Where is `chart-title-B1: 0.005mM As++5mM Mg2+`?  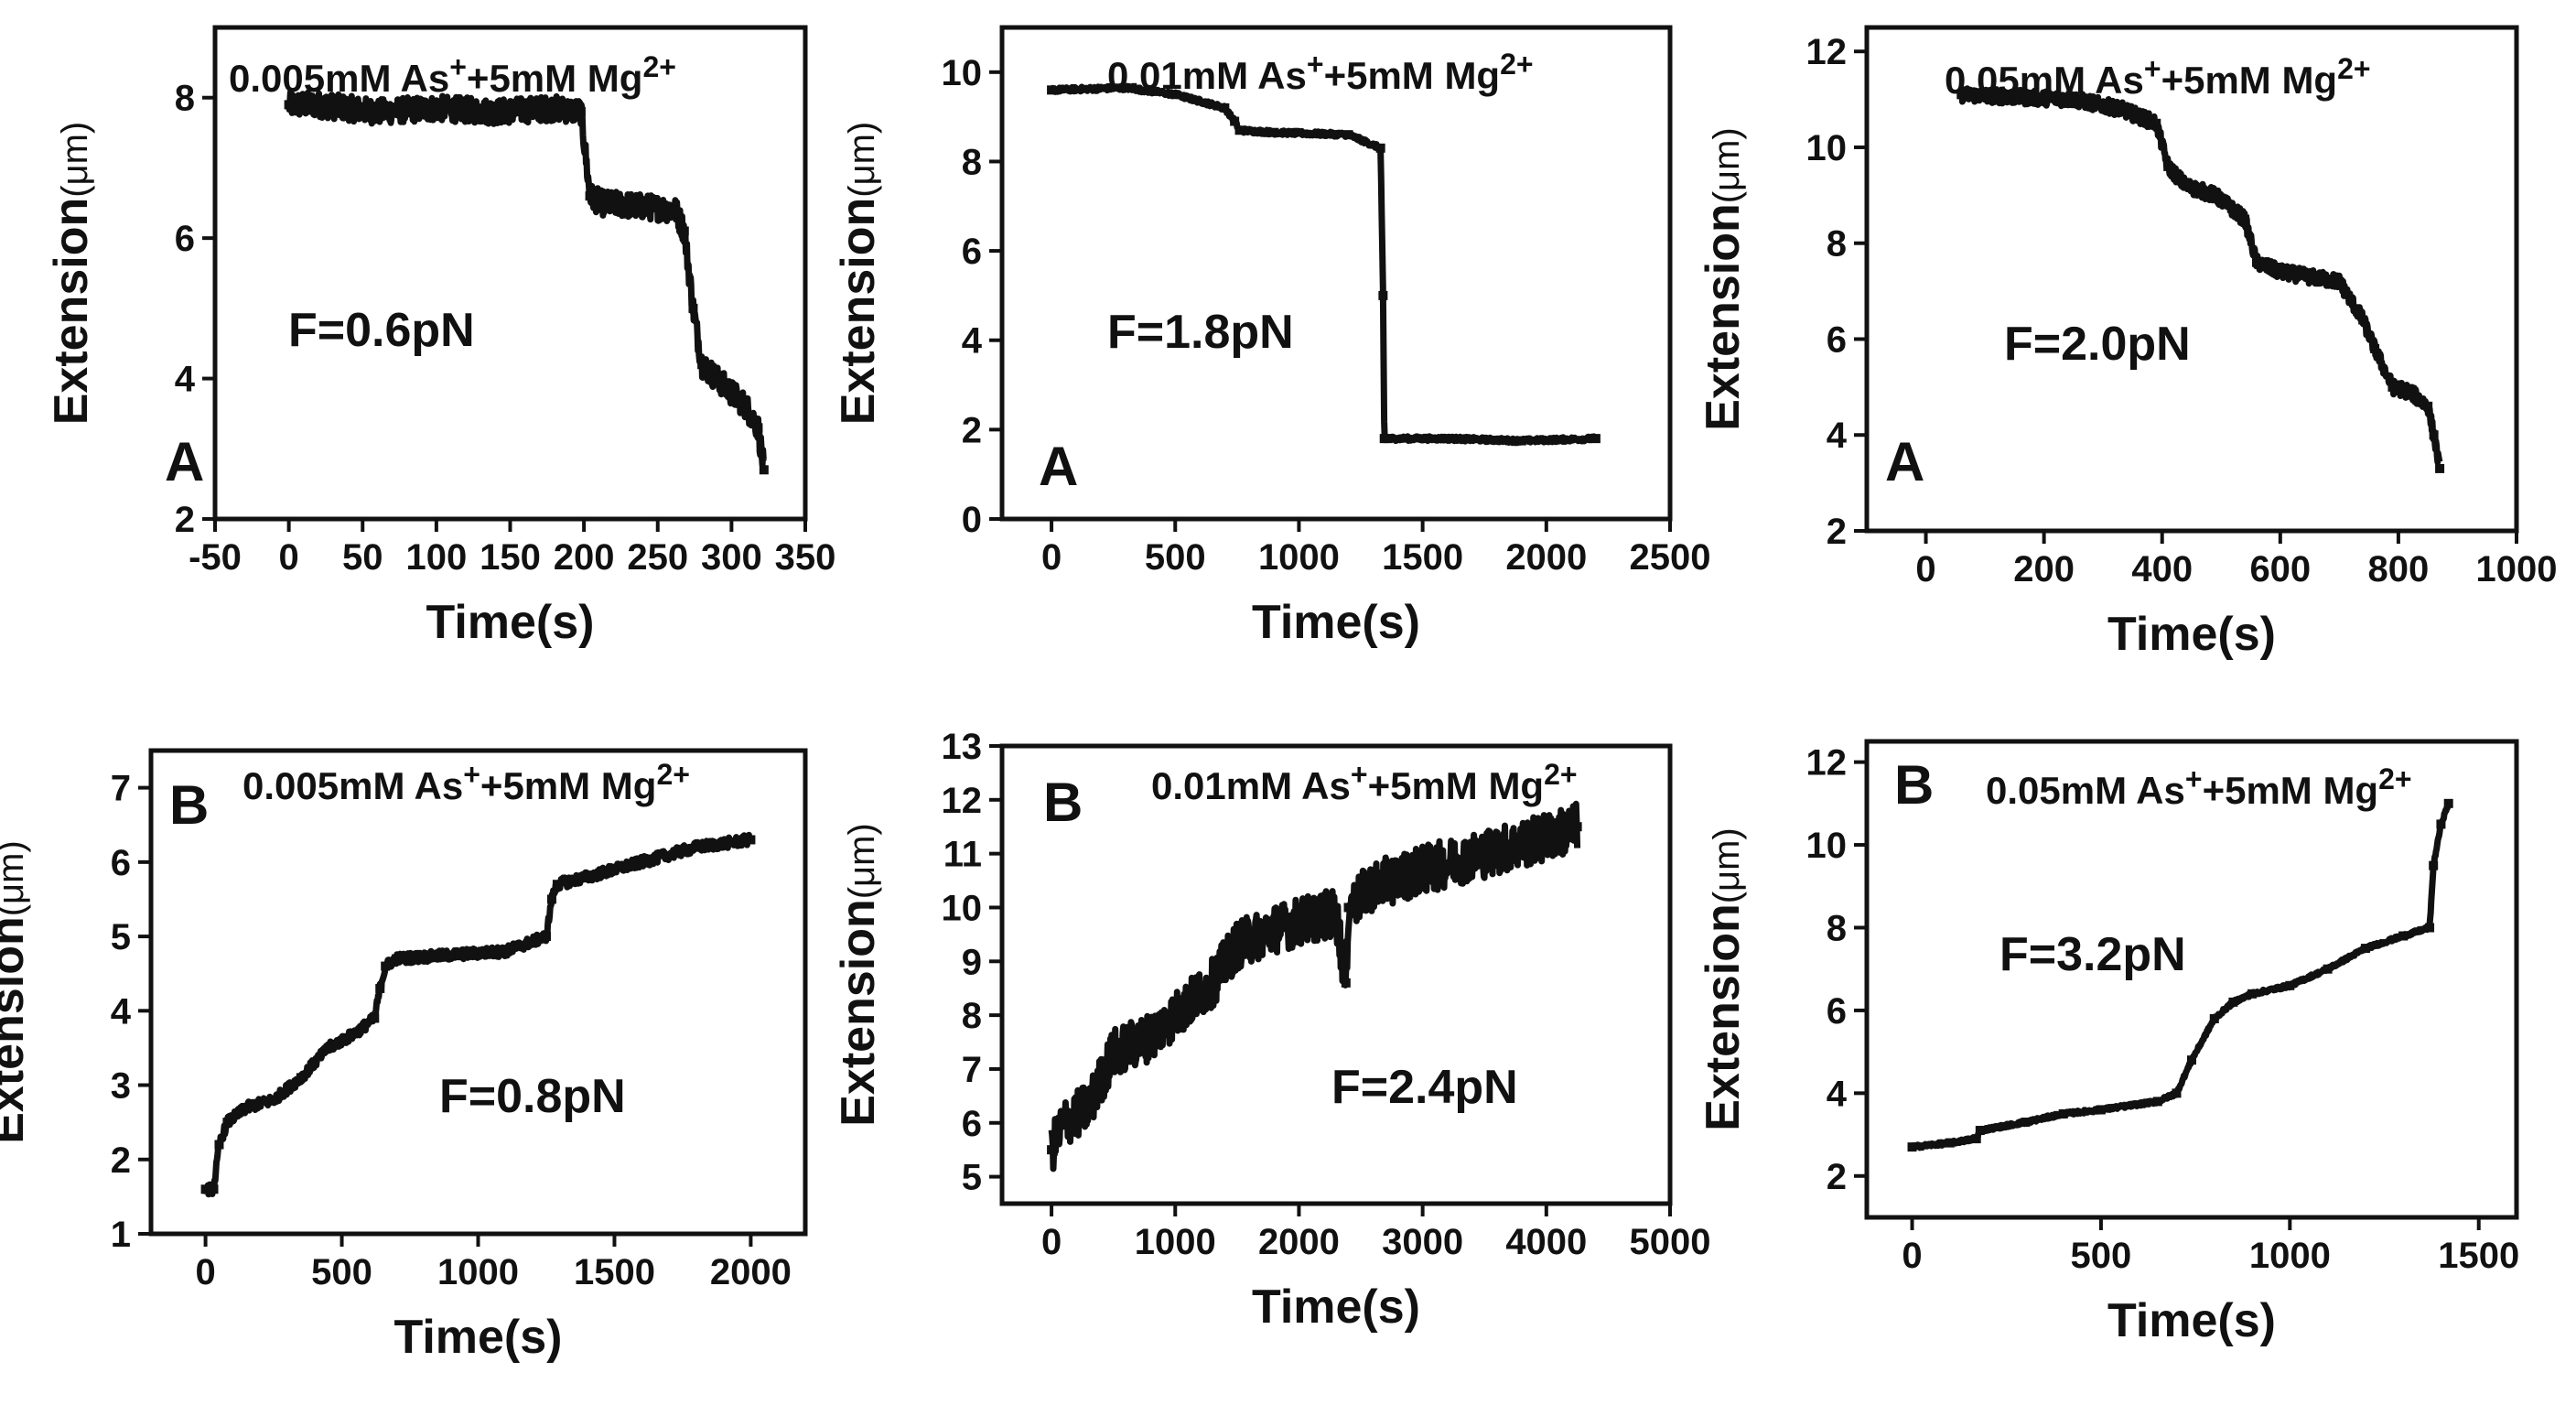 chart-title-B1: 0.005mM As++5mM Mg2+ is located at coordinates (466, 782).